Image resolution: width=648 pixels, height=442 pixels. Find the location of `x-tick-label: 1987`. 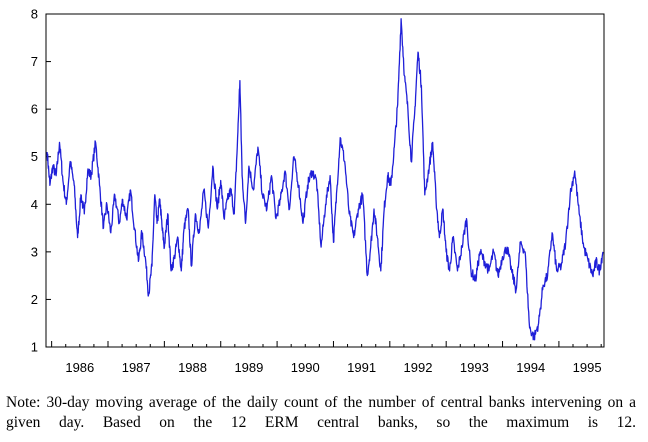

x-tick-label: 1987 is located at coordinates (136, 367).